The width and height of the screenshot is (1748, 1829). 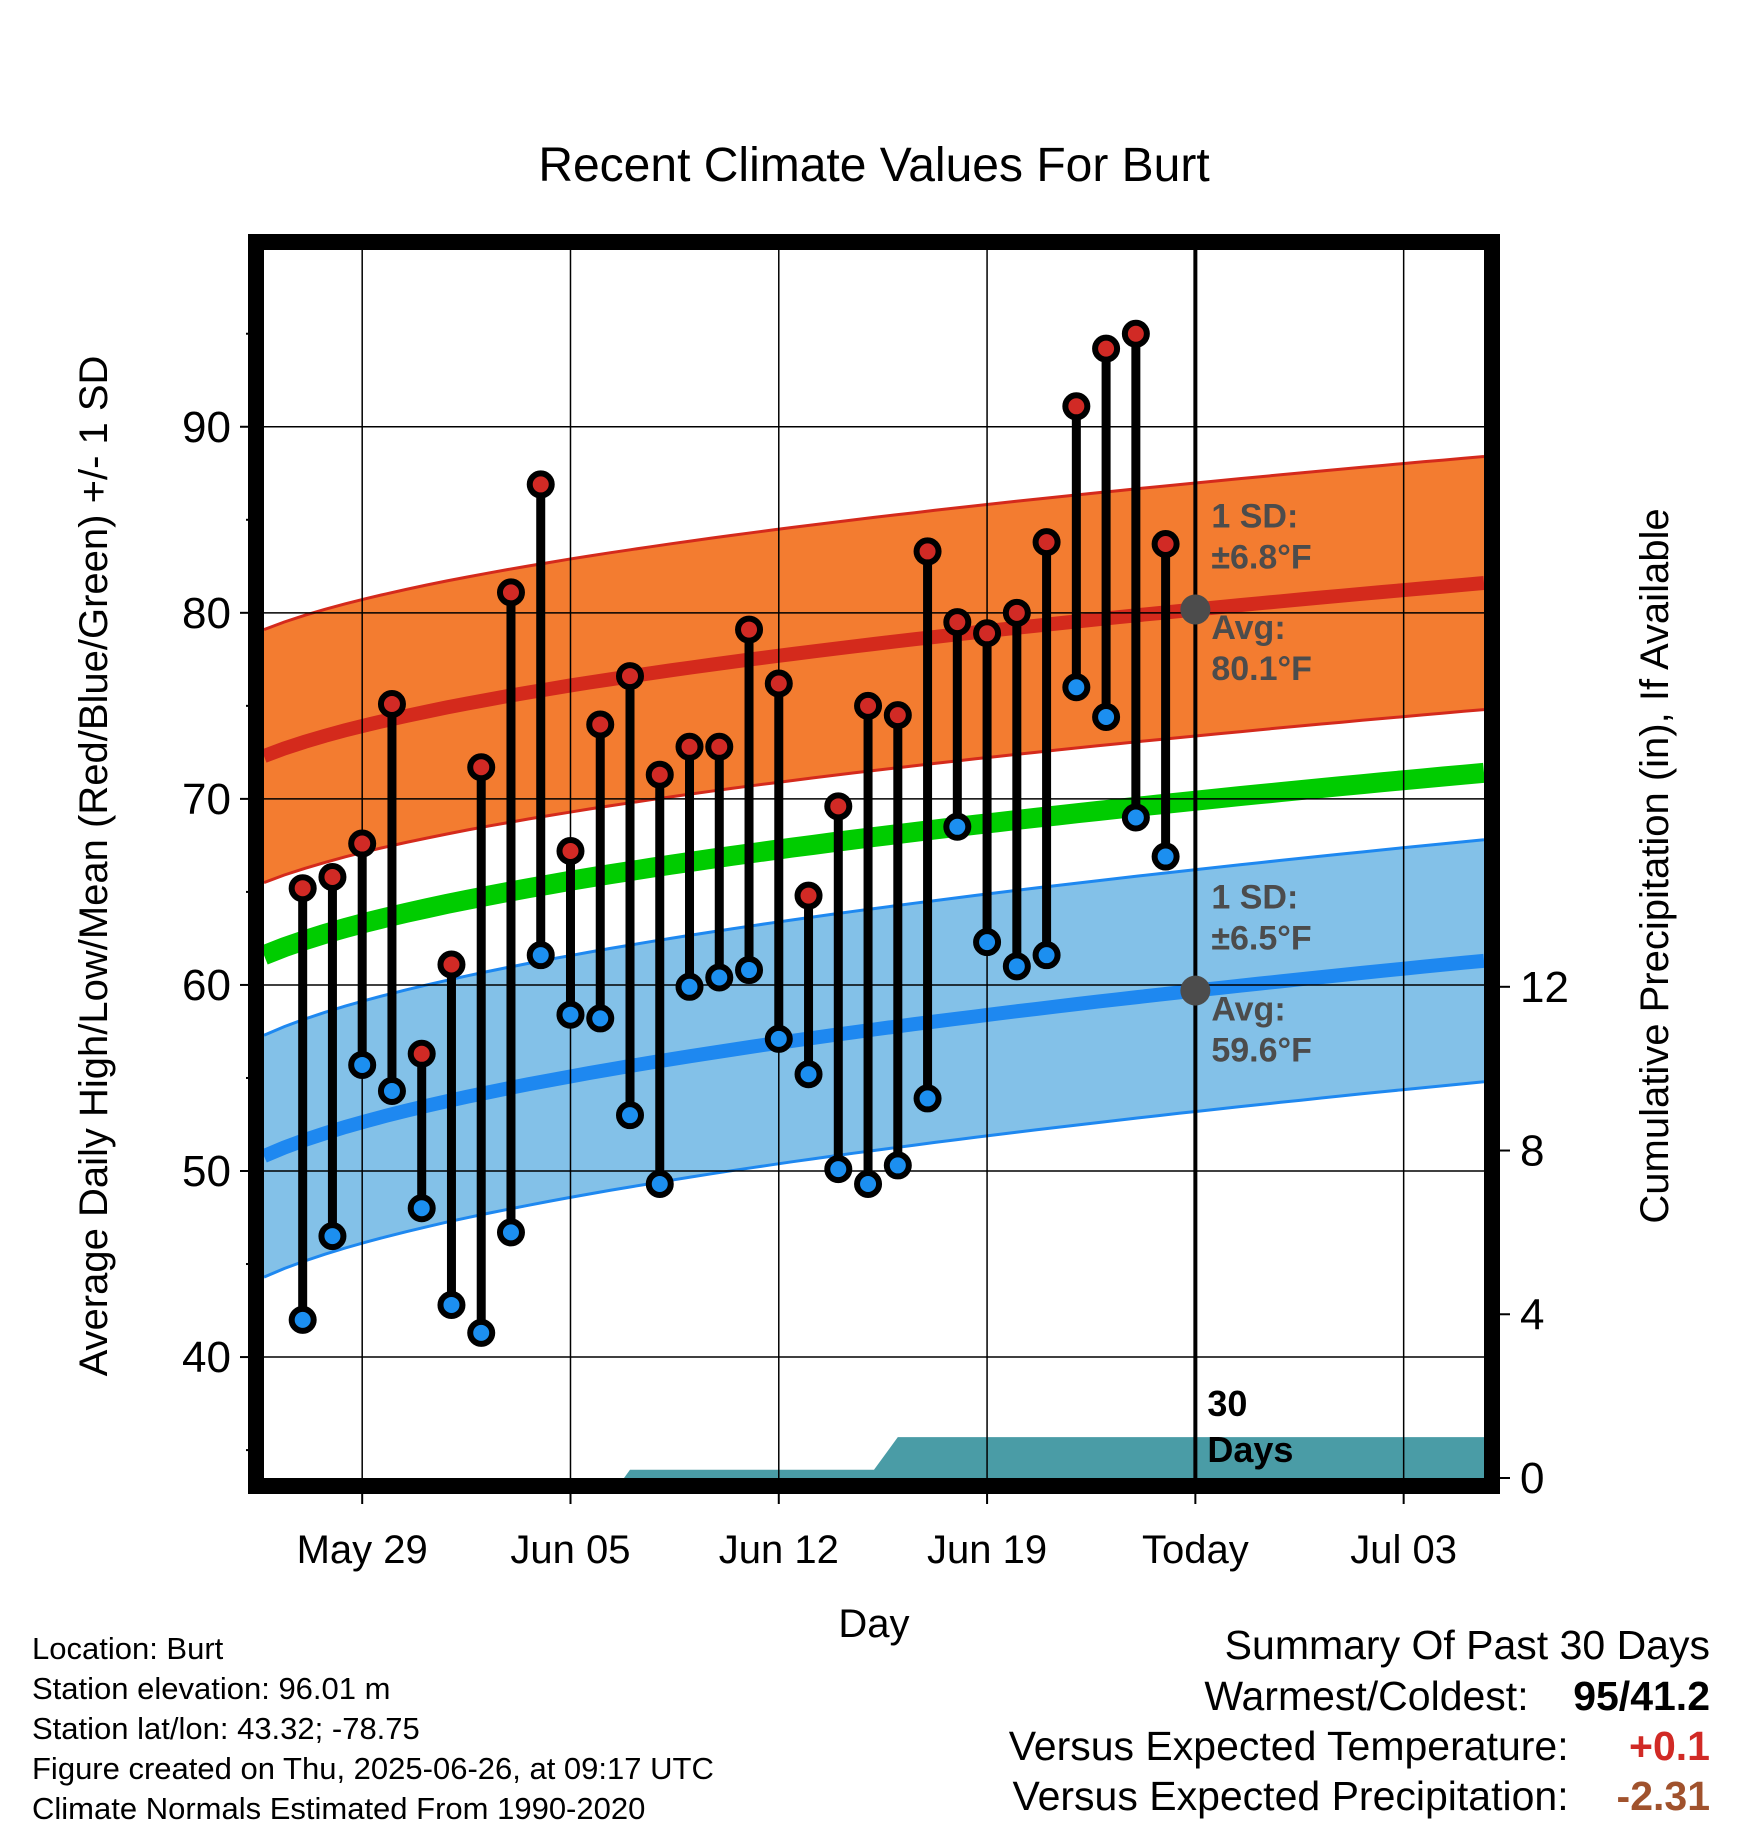 I want to click on station-elevation: Station elevation: 96.01 m, so click(x=211, y=1688).